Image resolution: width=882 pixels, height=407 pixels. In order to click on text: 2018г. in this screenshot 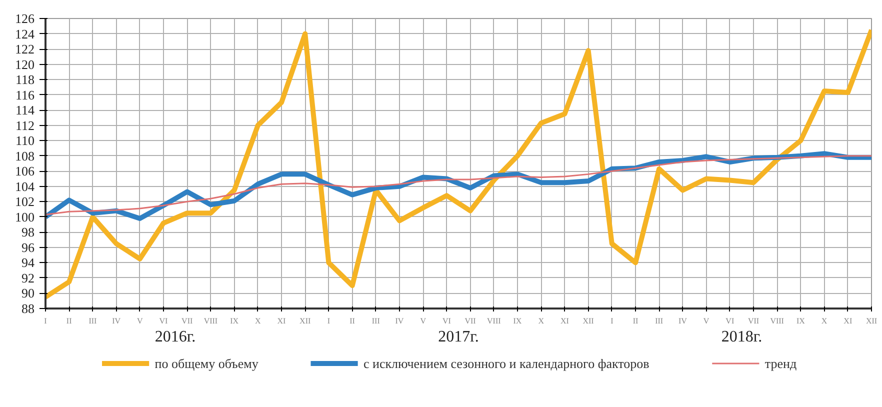, I will do `click(741, 337)`.